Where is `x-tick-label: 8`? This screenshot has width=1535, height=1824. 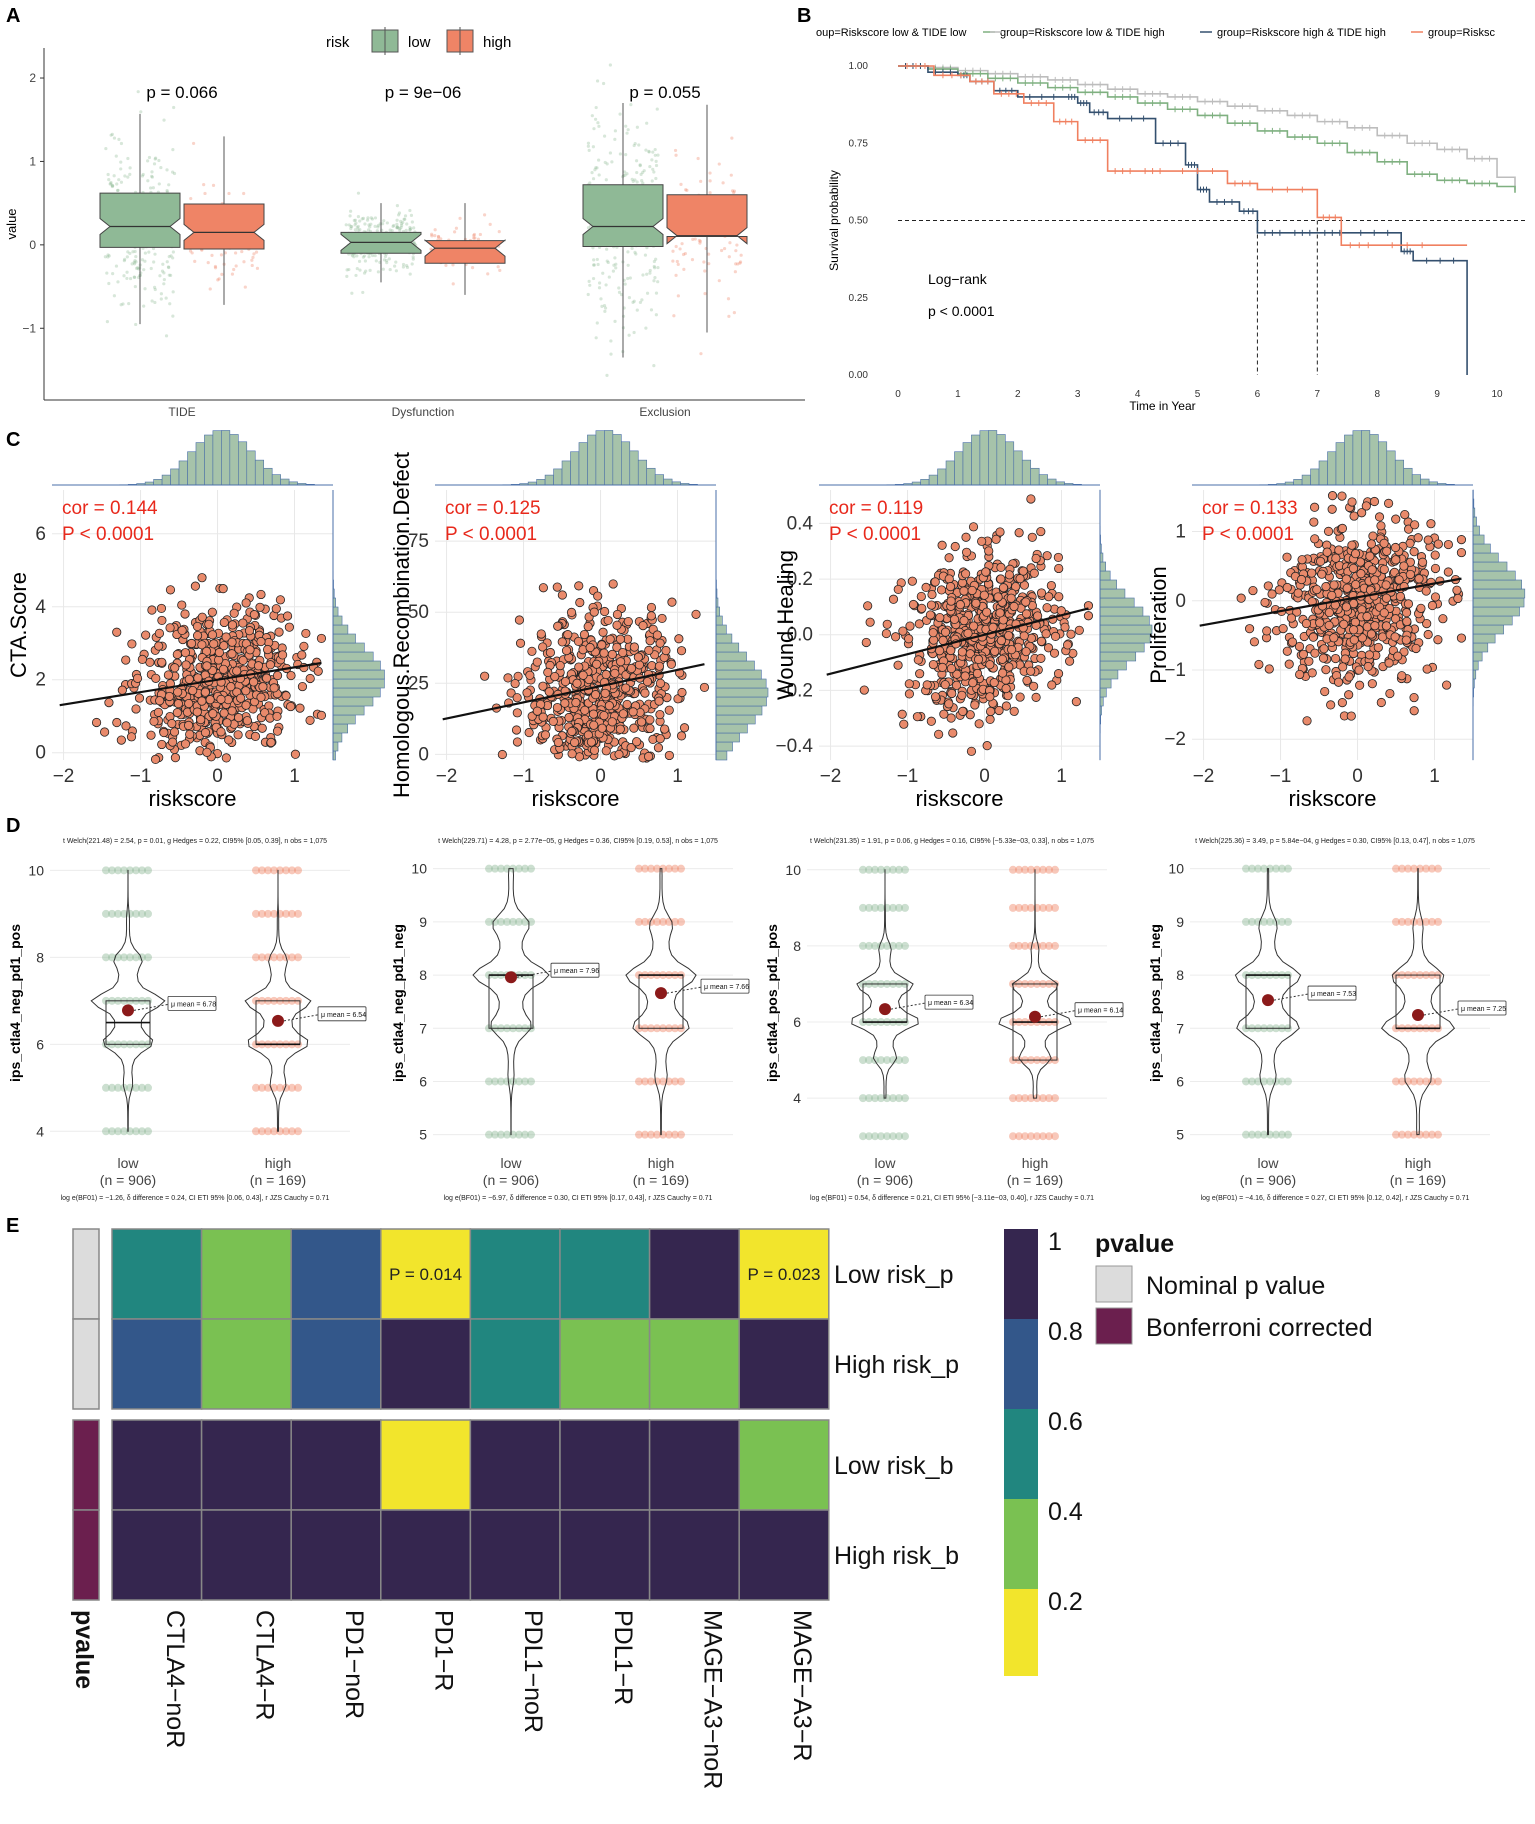
x-tick-label: 8 is located at coordinates (1377, 394).